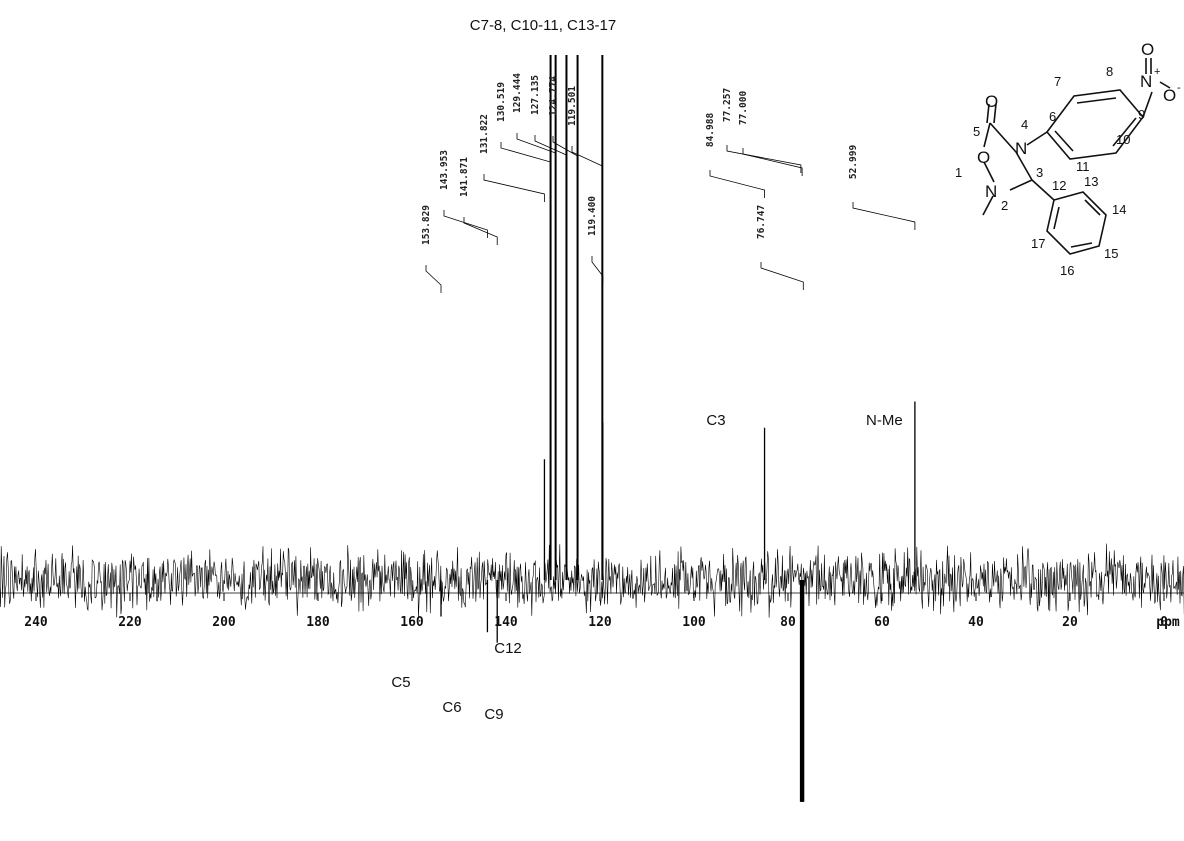  Describe the element at coordinates (1146, 81) in the screenshot. I see `atom-n-nitro: N` at that location.